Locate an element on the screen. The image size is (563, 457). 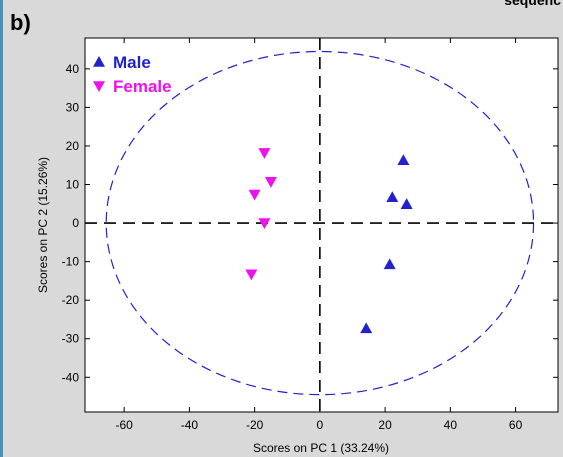
x-tick-label: 40 is located at coordinates (451, 425).